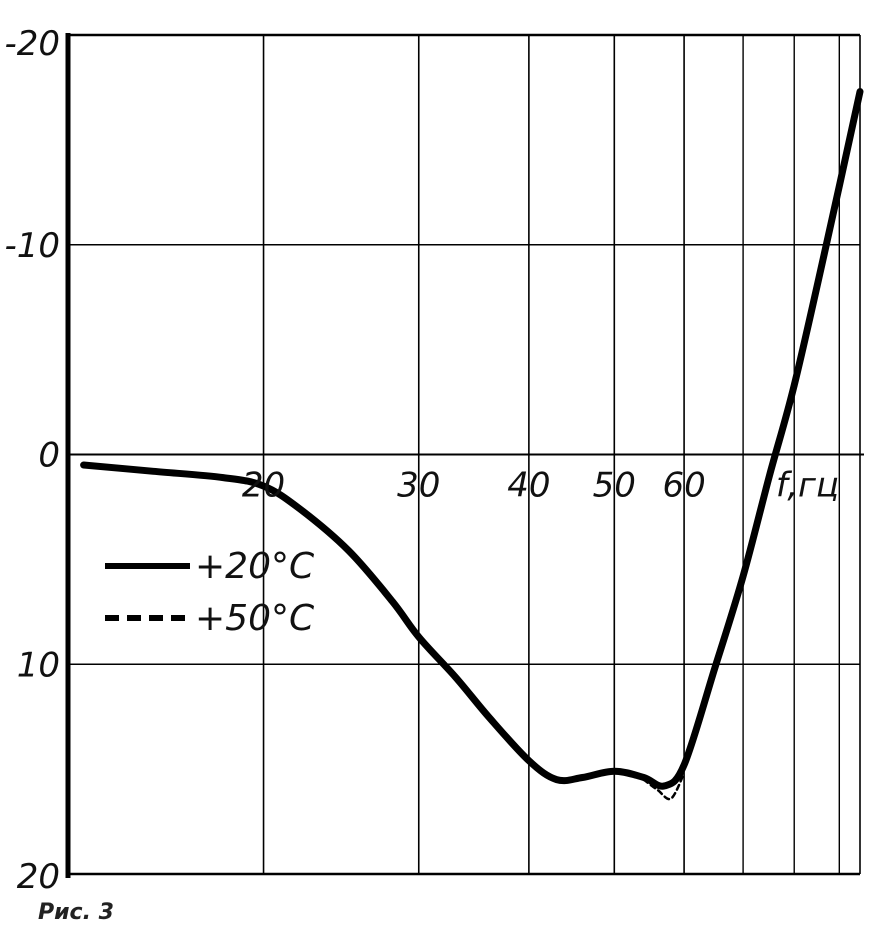 The width and height of the screenshot is (888, 939). Describe the element at coordinates (210, 592) in the screenshot. I see `legend: +20°C +50°C` at that location.